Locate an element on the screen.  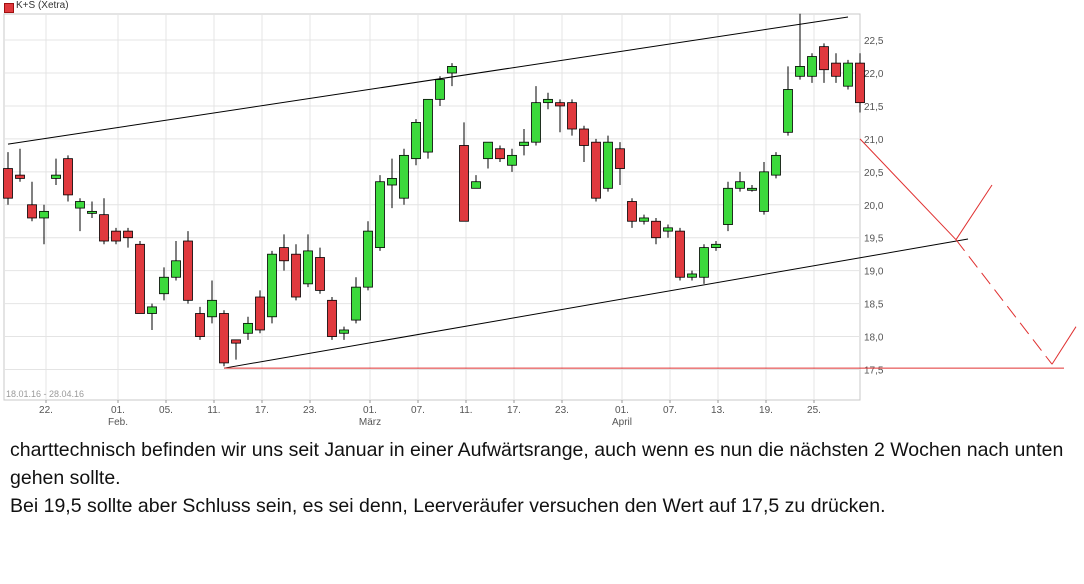
x-tick-label: 22. is located at coordinates (46, 410).